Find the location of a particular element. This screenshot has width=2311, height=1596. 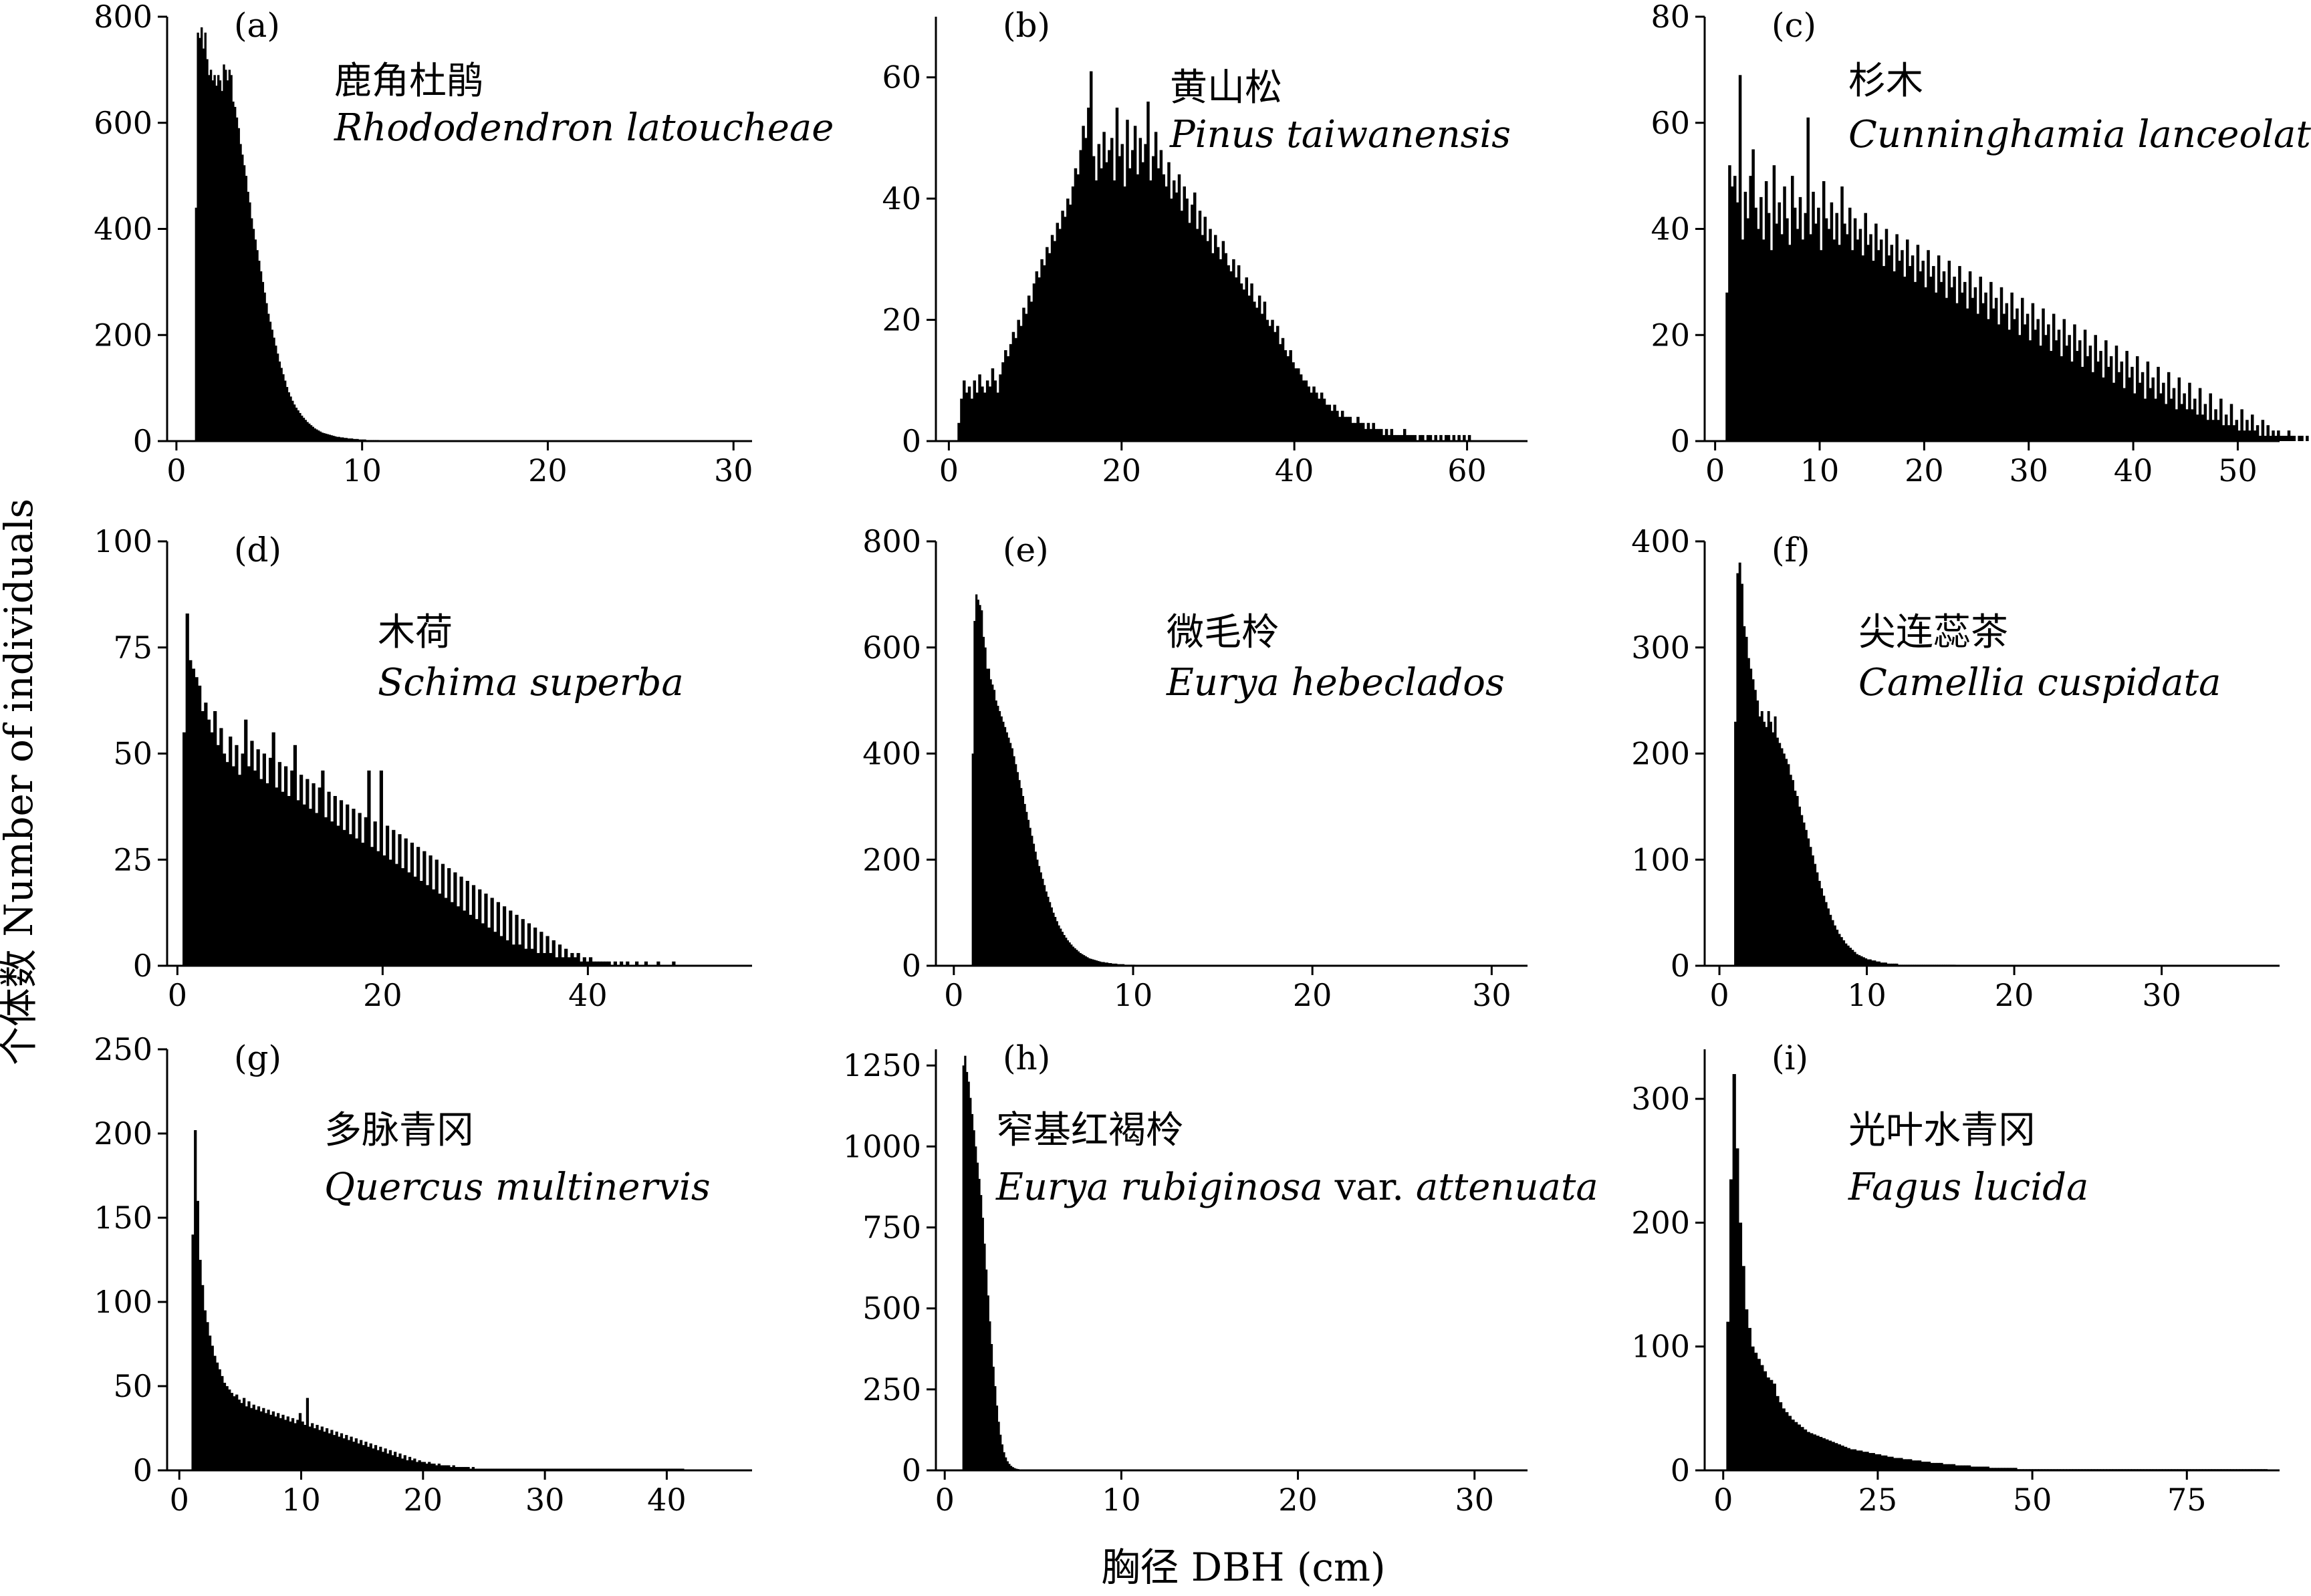

panel-label: (b) is located at coordinates (1026, 26).